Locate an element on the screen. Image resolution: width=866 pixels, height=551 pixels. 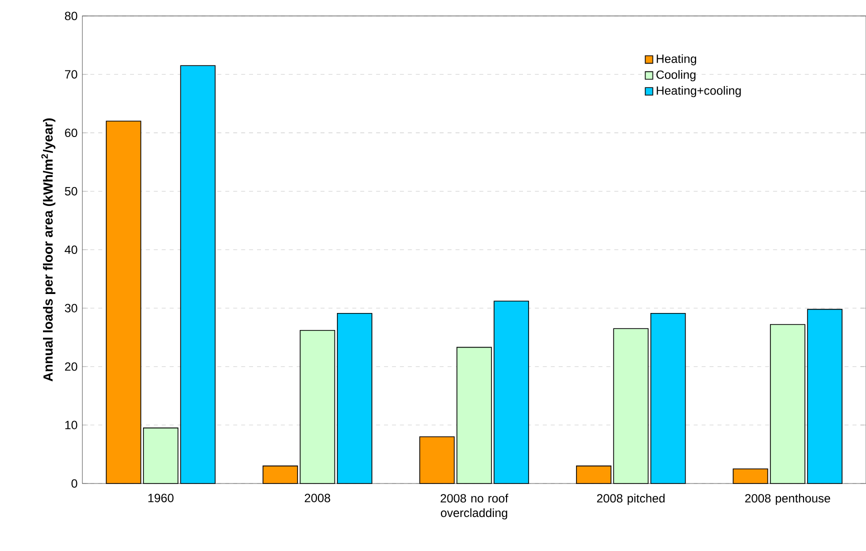
x-tick-label: 2008 penthouse is located at coordinates (787, 499).